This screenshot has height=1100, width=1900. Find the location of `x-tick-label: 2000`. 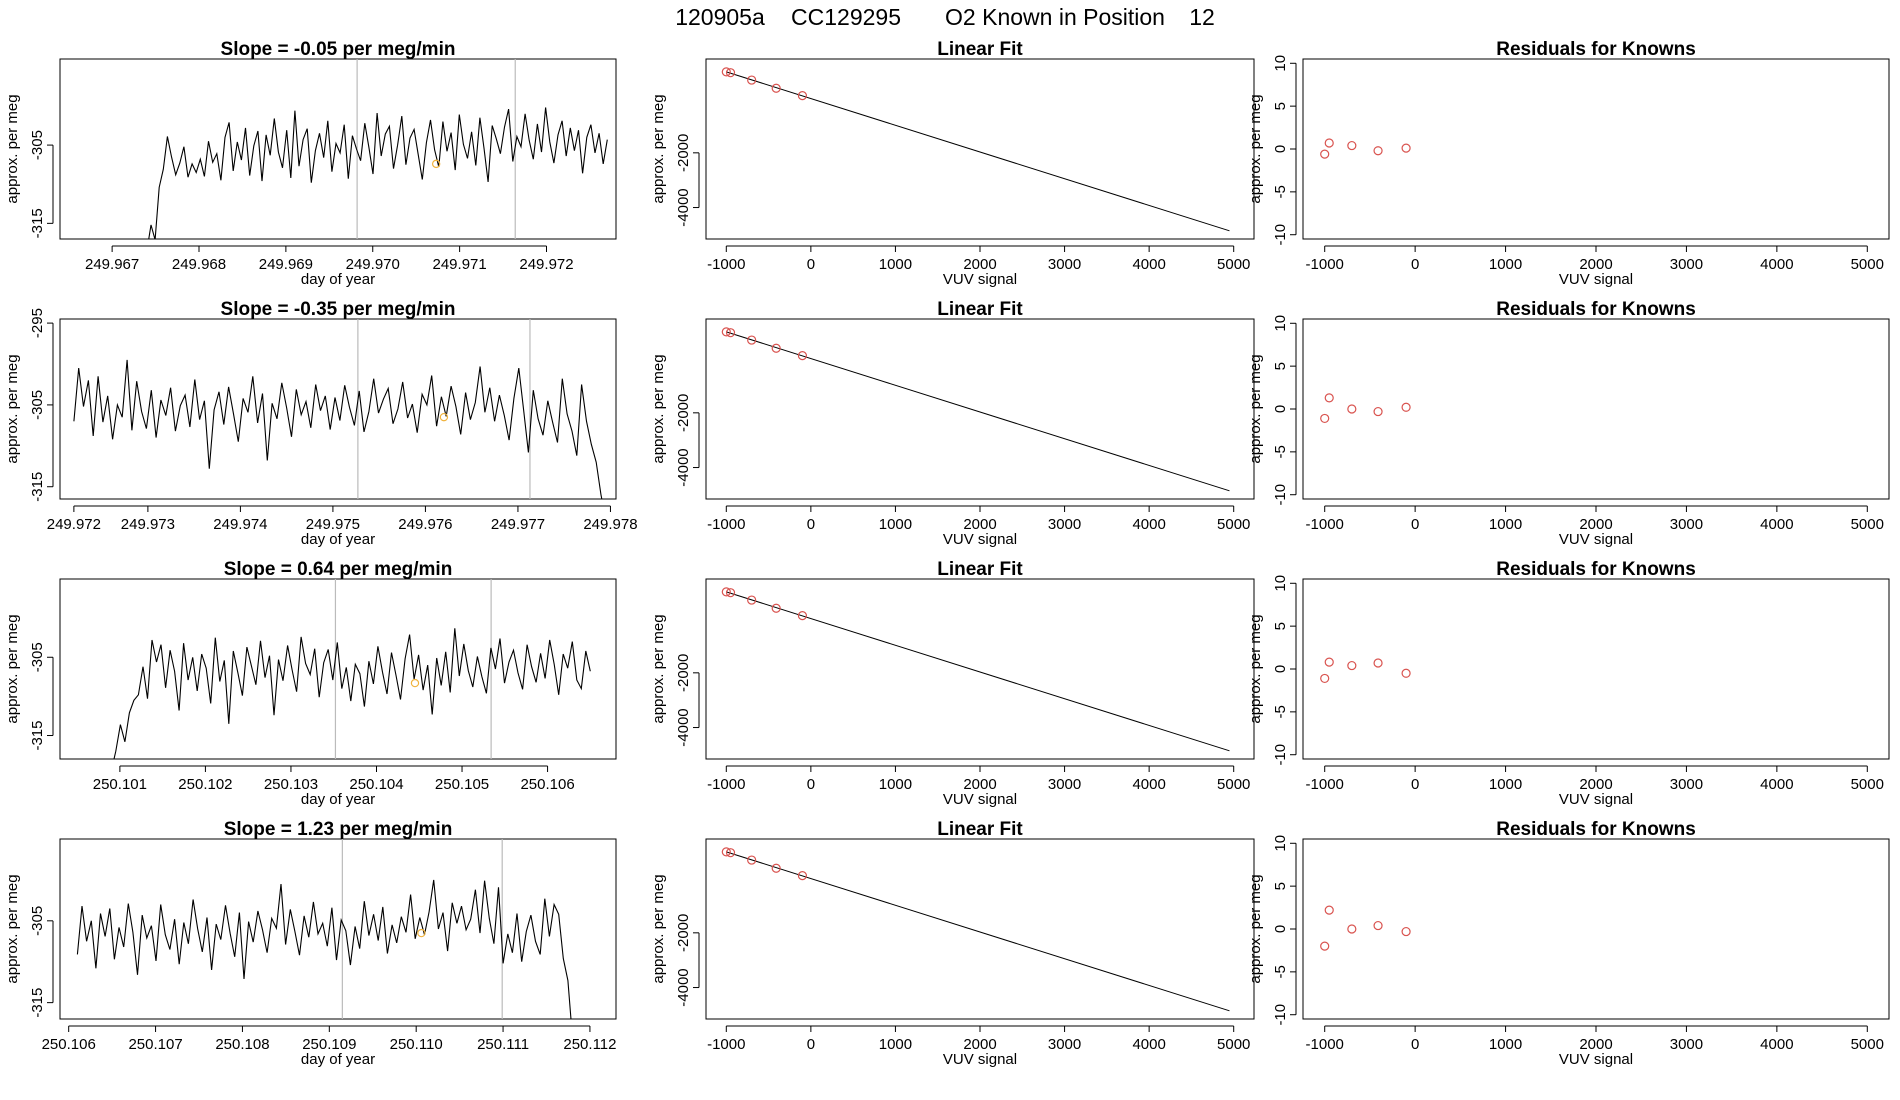

x-tick-label: 2000 is located at coordinates (979, 524).